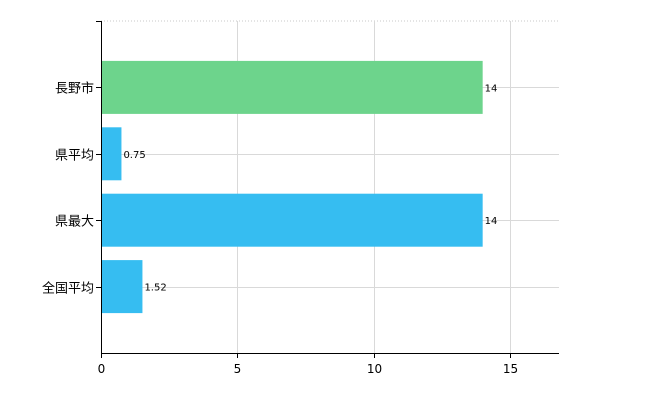 The width and height of the screenshot is (650, 400). I want to click on x-tick-label-3: 15, so click(510, 369).